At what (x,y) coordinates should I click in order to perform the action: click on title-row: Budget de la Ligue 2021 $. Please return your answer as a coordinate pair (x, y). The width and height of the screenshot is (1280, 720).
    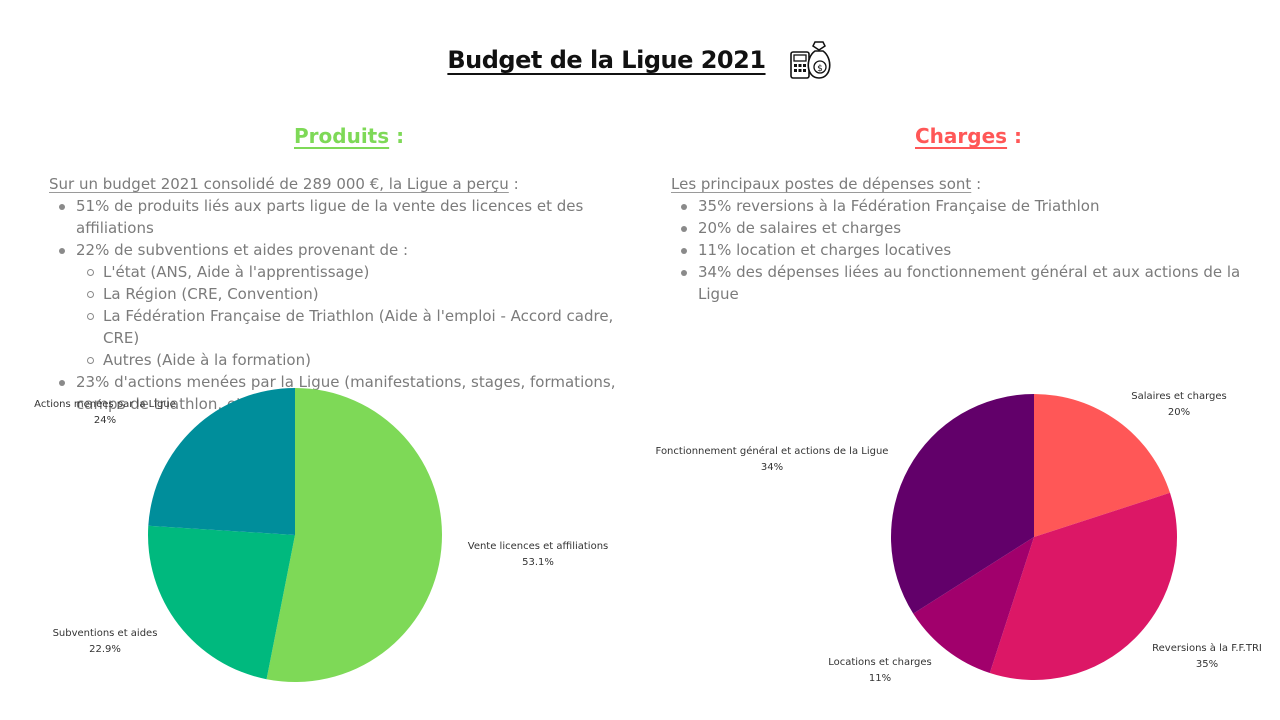
    Looking at the image, I should click on (640, 60).